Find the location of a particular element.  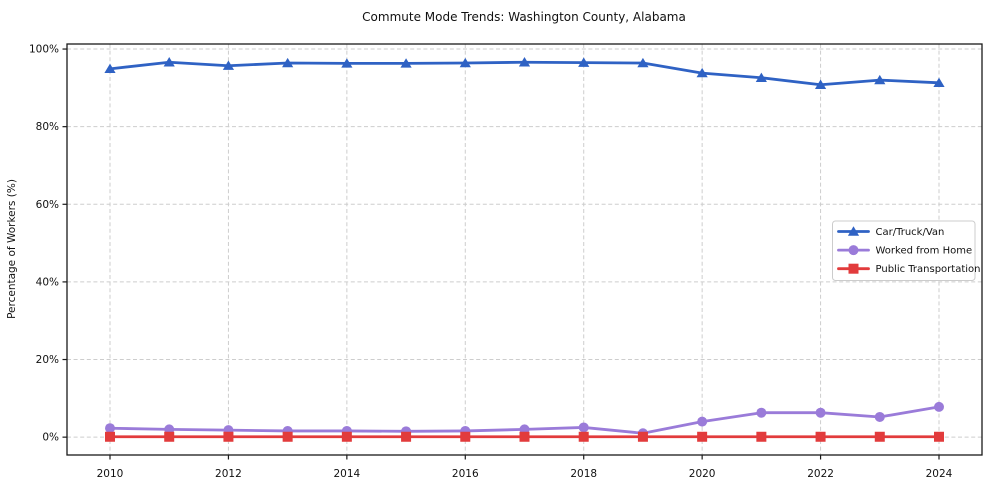

legend-label: Public Transportation is located at coordinates (928, 269).